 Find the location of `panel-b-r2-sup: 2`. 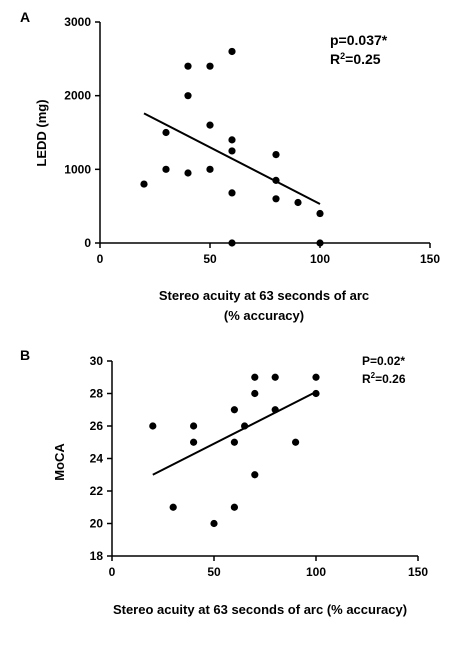

panel-b-r2-sup: 2 is located at coordinates (373, 375).